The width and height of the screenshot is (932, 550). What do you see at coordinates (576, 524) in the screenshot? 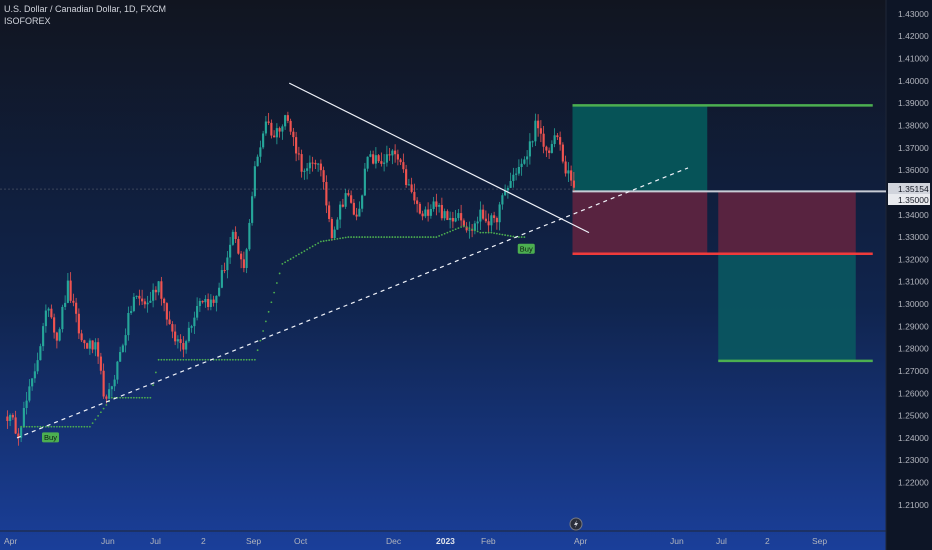
I see `replay-icon` at bounding box center [576, 524].